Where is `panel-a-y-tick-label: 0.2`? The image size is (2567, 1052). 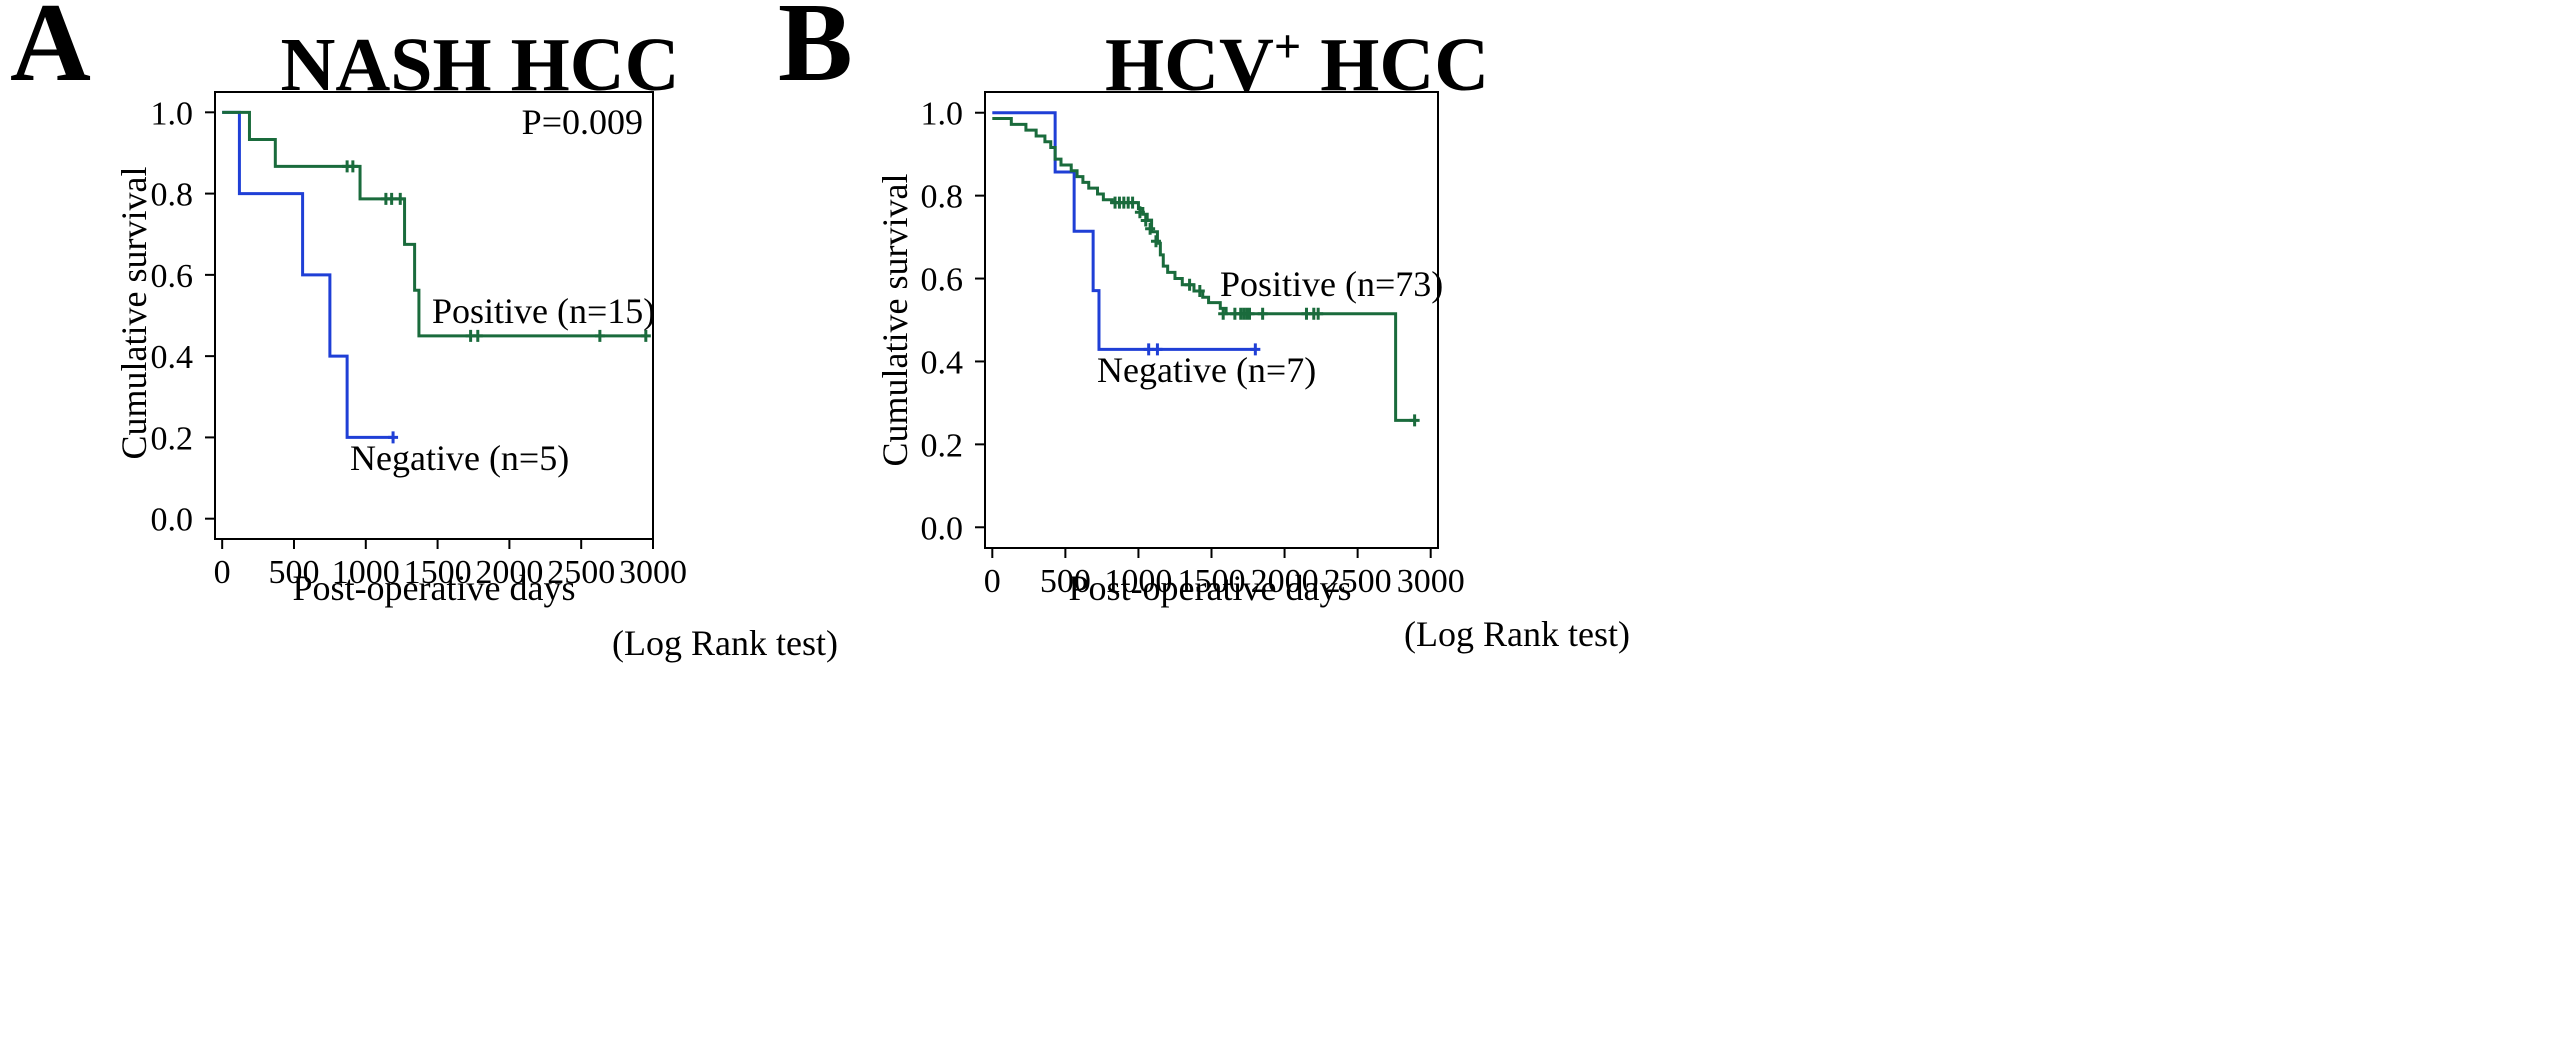 panel-a-y-tick-label: 0.2 is located at coordinates (172, 438).